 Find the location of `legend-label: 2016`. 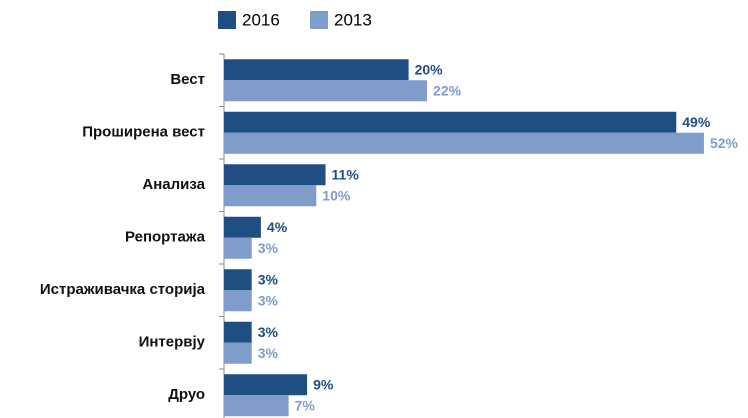

legend-label: 2016 is located at coordinates (261, 19).